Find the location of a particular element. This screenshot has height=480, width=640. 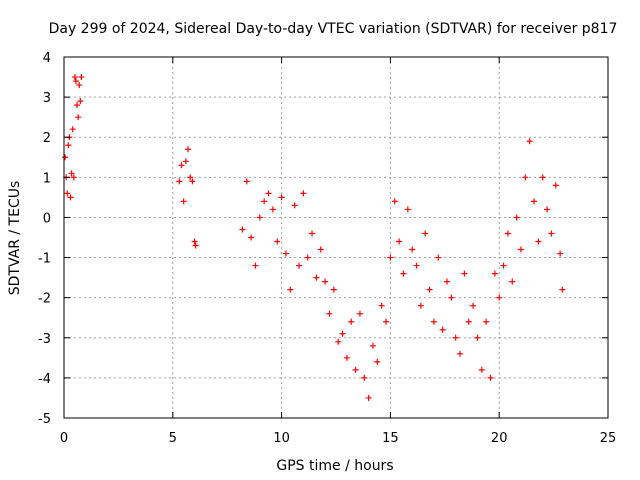

y-tick-label: 2 is located at coordinates (47, 138).